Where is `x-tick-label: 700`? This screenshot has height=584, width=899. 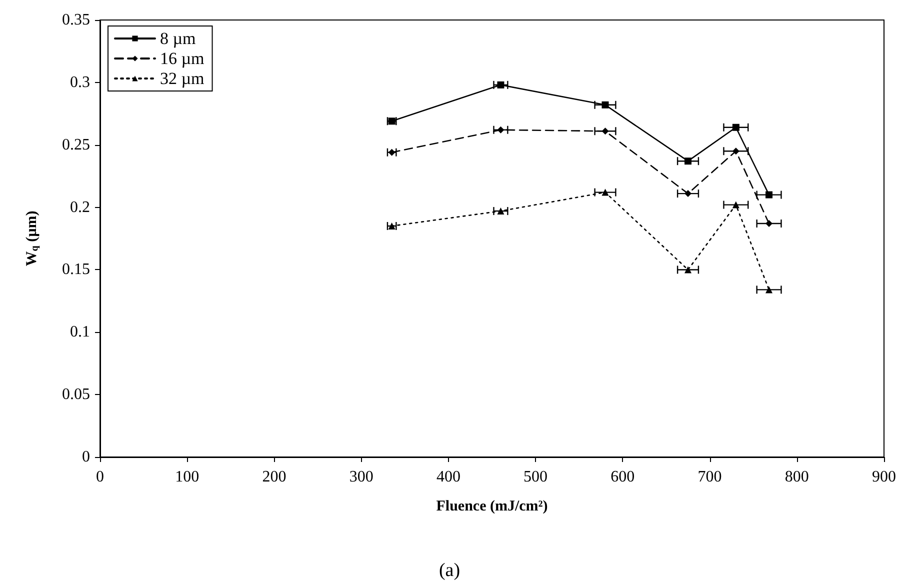
x-tick-label: 700 is located at coordinates (710, 477).